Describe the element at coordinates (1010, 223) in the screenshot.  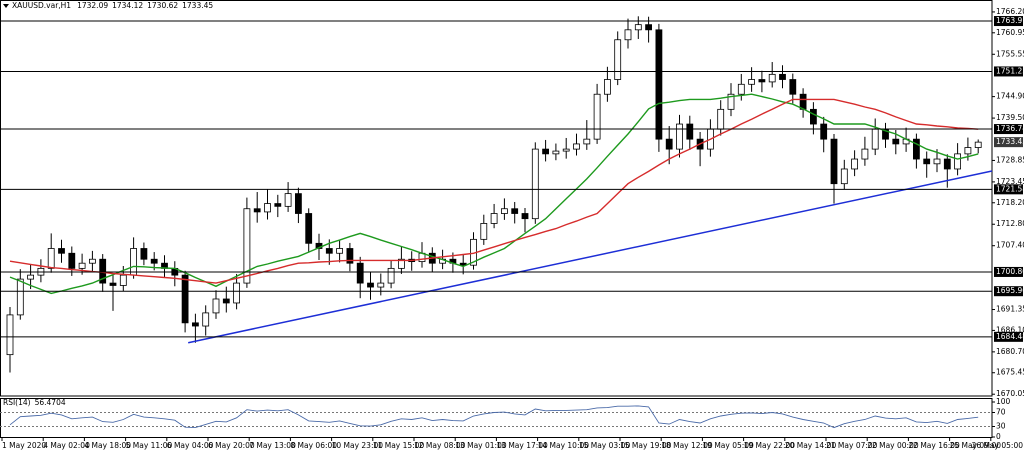
I see `y-tick-label: 1712.80` at that location.